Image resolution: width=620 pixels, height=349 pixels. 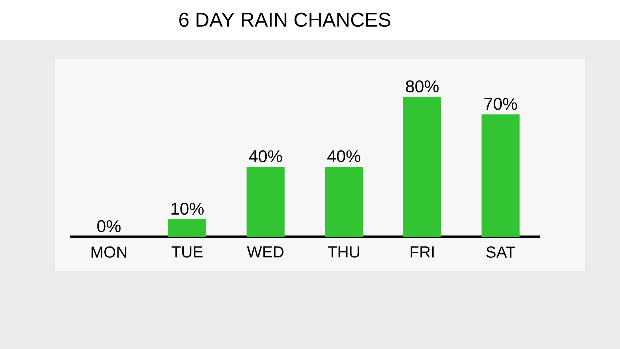 I want to click on data-label: 10%, so click(x=188, y=208).